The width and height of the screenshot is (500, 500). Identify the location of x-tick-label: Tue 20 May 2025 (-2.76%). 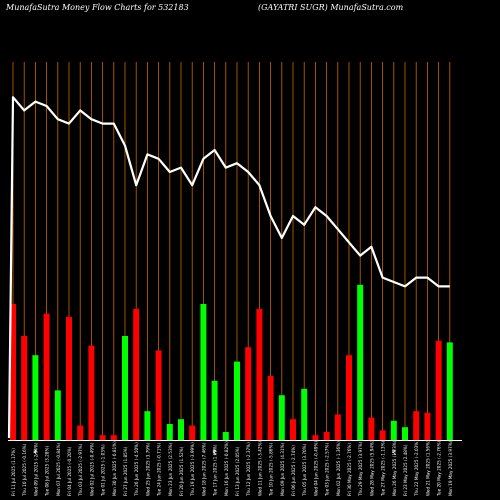
(439, 468).